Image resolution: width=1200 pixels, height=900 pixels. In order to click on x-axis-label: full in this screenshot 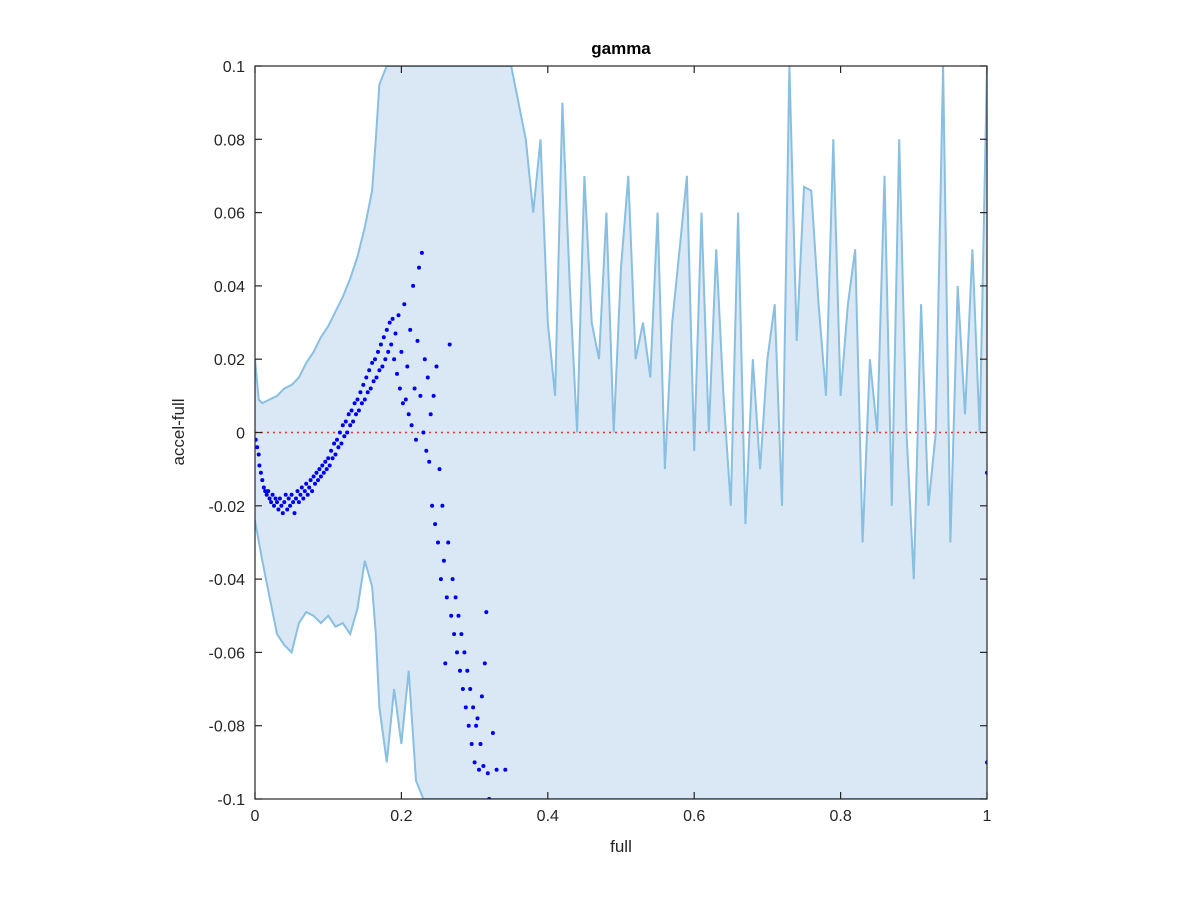, I will do `click(621, 846)`.